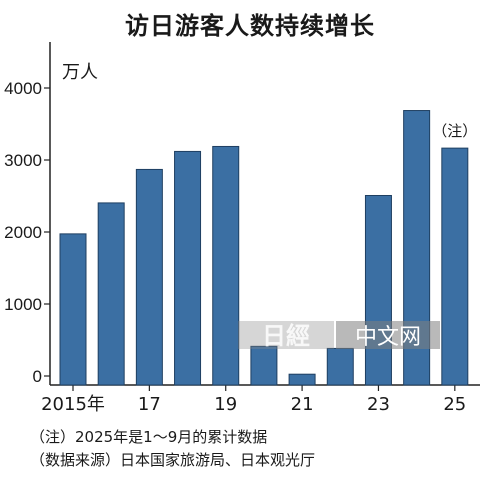  Describe the element at coordinates (149, 437) in the screenshot. I see `footnote-note: （注）2025年是1～9月的累计数据` at that location.